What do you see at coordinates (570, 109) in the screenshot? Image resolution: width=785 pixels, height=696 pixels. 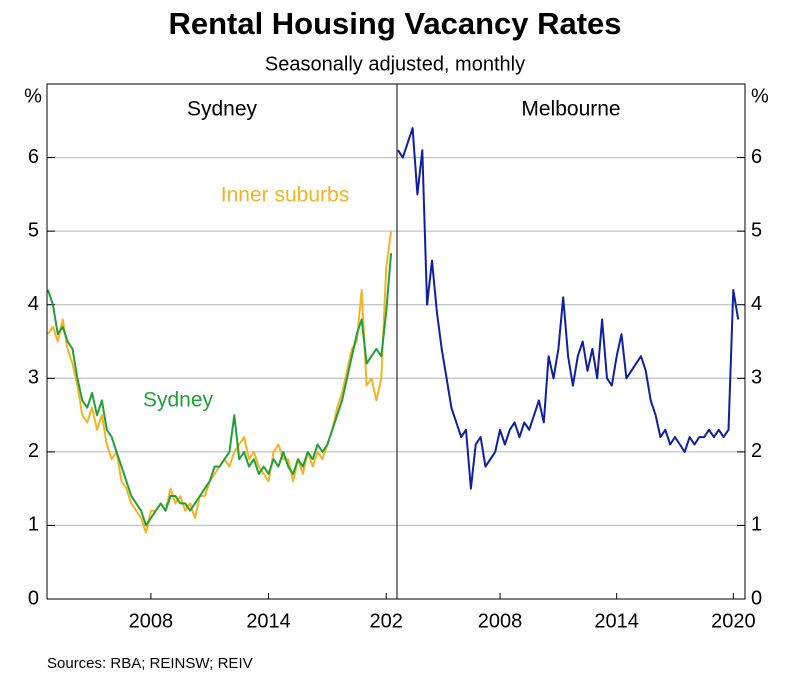 I see `panel-title: Melbourne` at bounding box center [570, 109].